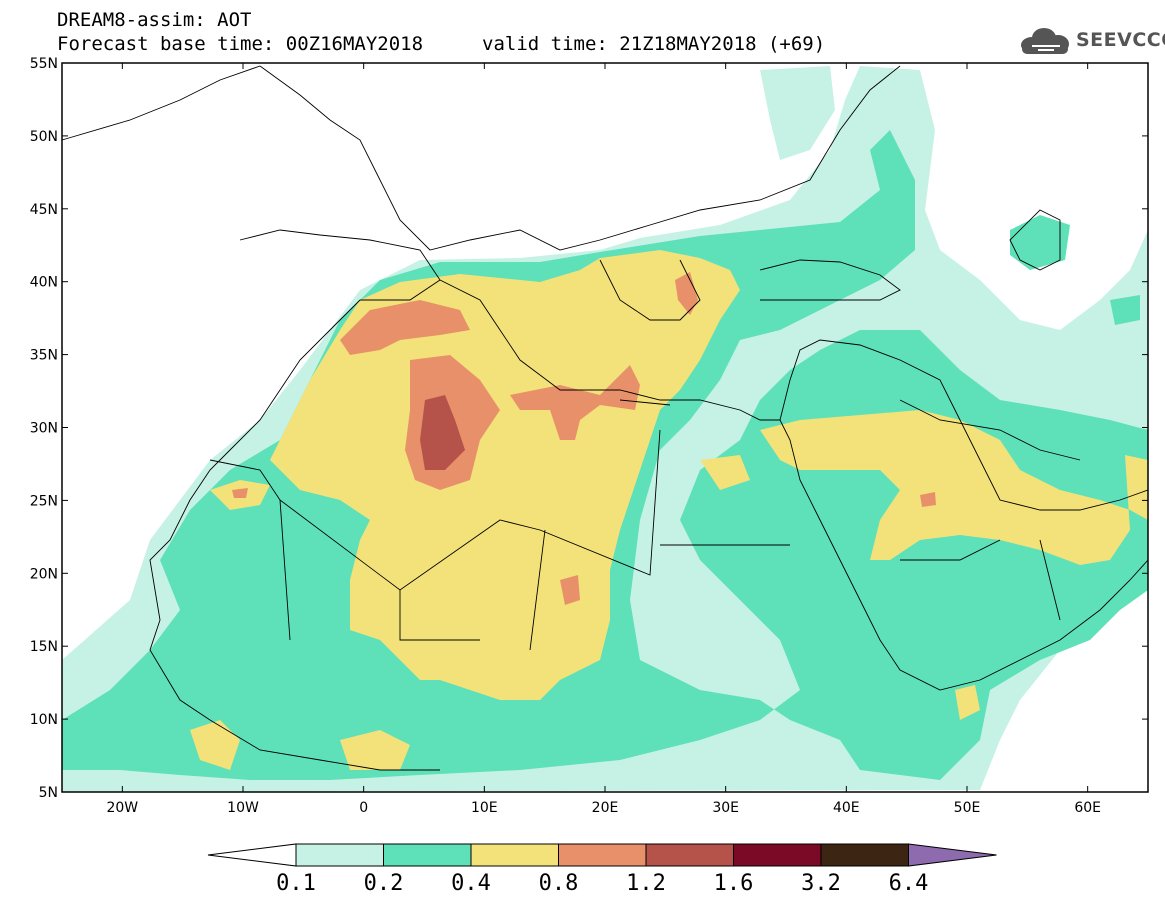 Image resolution: width=1165 pixels, height=905 pixels. What do you see at coordinates (1087, 808) in the screenshot?
I see `lon-tick-label: 60E` at bounding box center [1087, 808].